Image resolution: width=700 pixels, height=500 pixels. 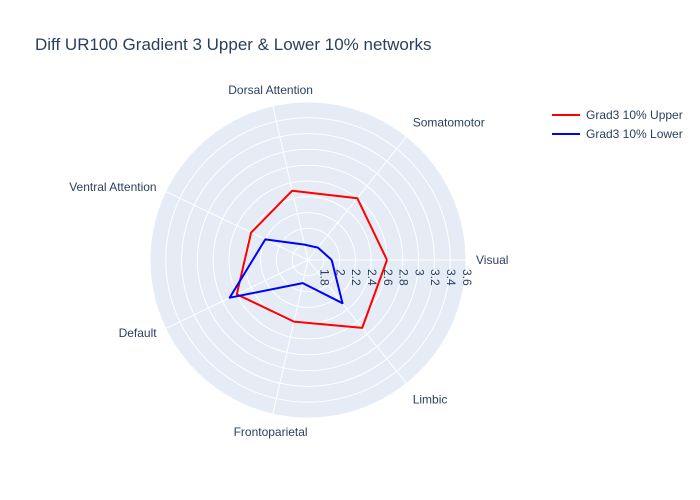 What do you see at coordinates (634, 115) in the screenshot?
I see `legend-label: Grad3 10% Upper` at bounding box center [634, 115].